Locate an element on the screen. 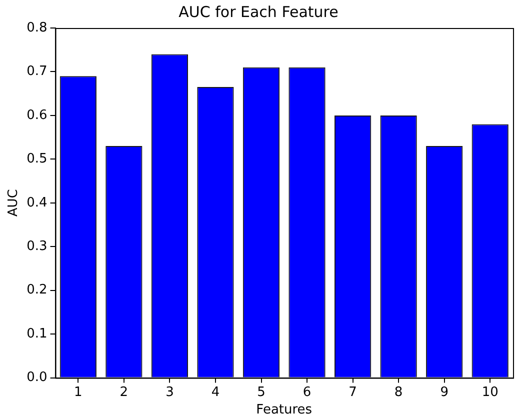  y-tick-label: 0.6 is located at coordinates (37, 115).